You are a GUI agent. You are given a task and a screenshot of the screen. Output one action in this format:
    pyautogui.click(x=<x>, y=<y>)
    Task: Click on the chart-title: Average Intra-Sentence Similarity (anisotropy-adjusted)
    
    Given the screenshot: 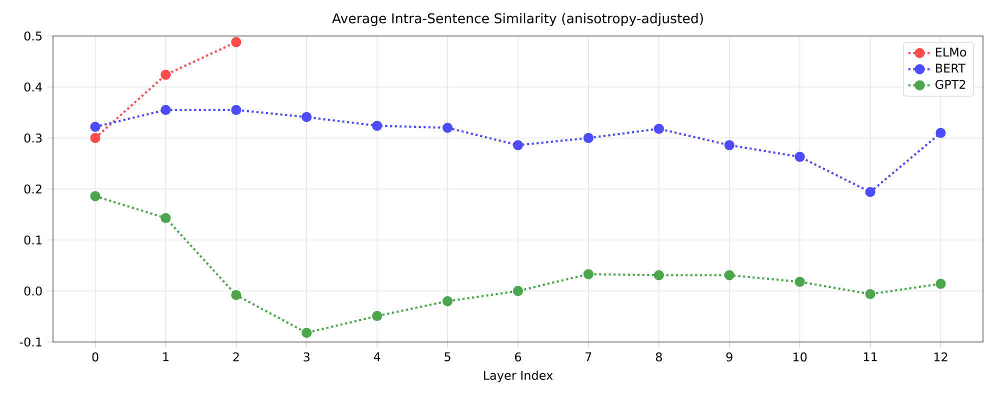 What is the action you would take?
    pyautogui.click(x=517, y=19)
    